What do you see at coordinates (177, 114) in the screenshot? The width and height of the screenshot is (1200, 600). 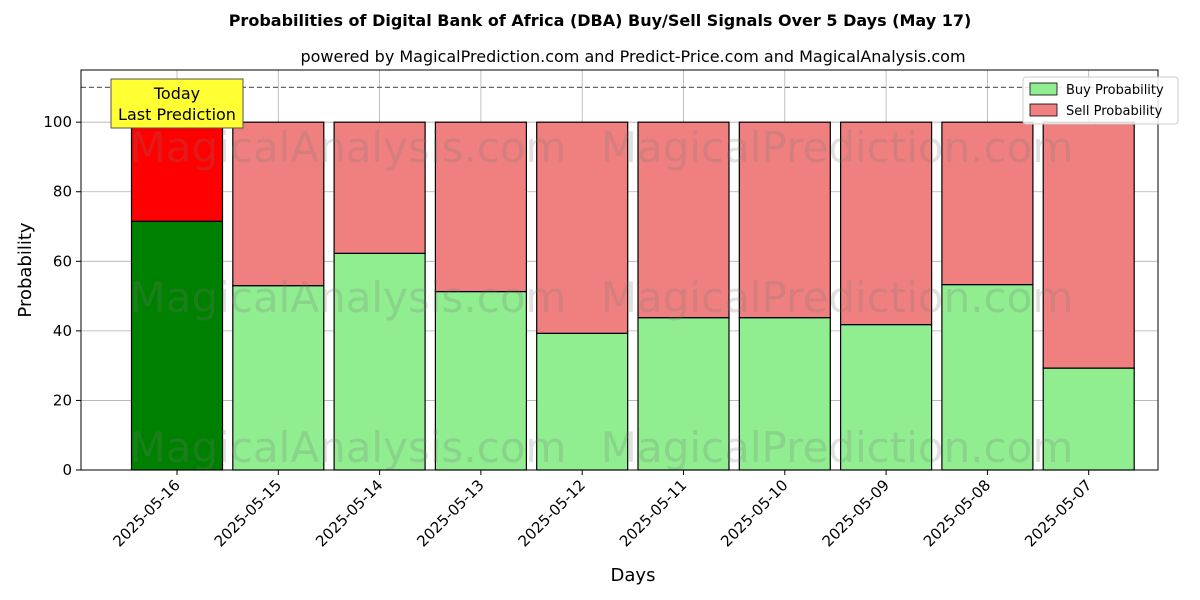 I see `annotation-text: Last Prediction` at bounding box center [177, 114].